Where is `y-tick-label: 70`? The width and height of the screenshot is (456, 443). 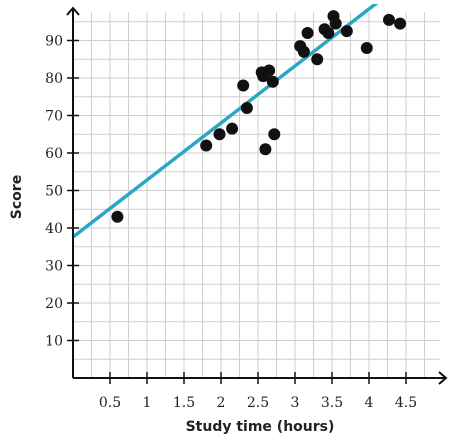
y-tick-label: 70 is located at coordinates (54, 117).